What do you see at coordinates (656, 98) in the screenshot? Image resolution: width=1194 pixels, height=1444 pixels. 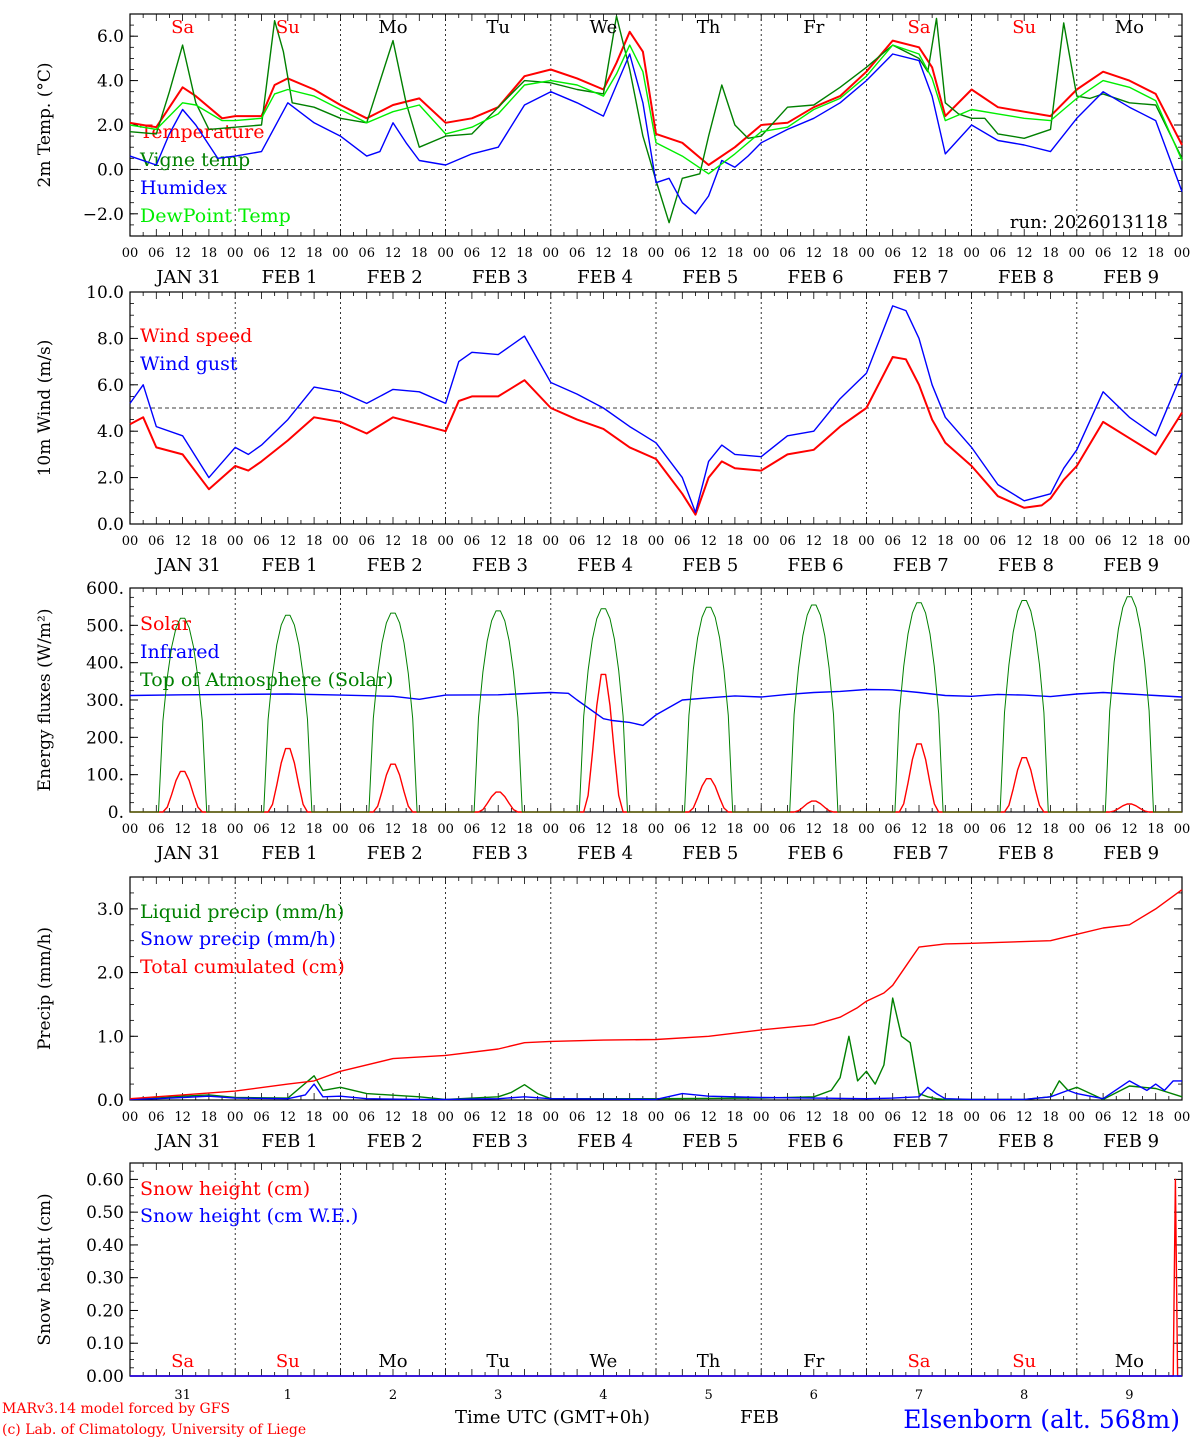 I see `series-line-temperature` at bounding box center [656, 98].